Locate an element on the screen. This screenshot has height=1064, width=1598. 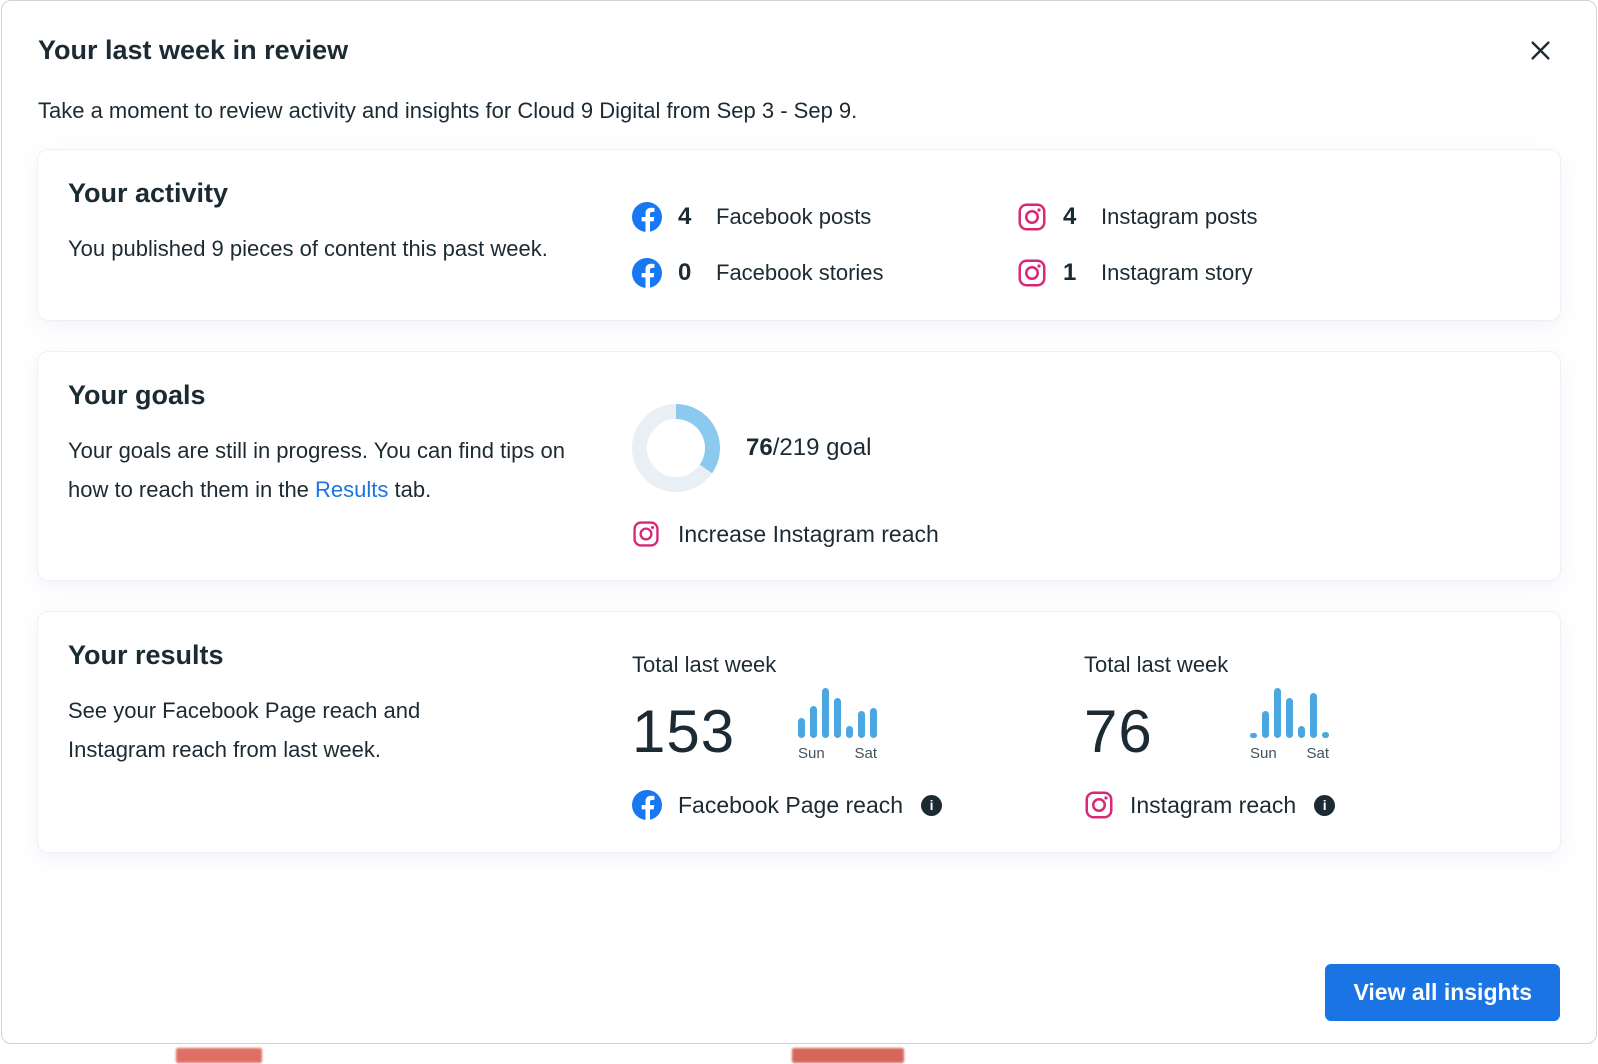
total-row: 153 Sun Sat is located at coordinates (828, 724).